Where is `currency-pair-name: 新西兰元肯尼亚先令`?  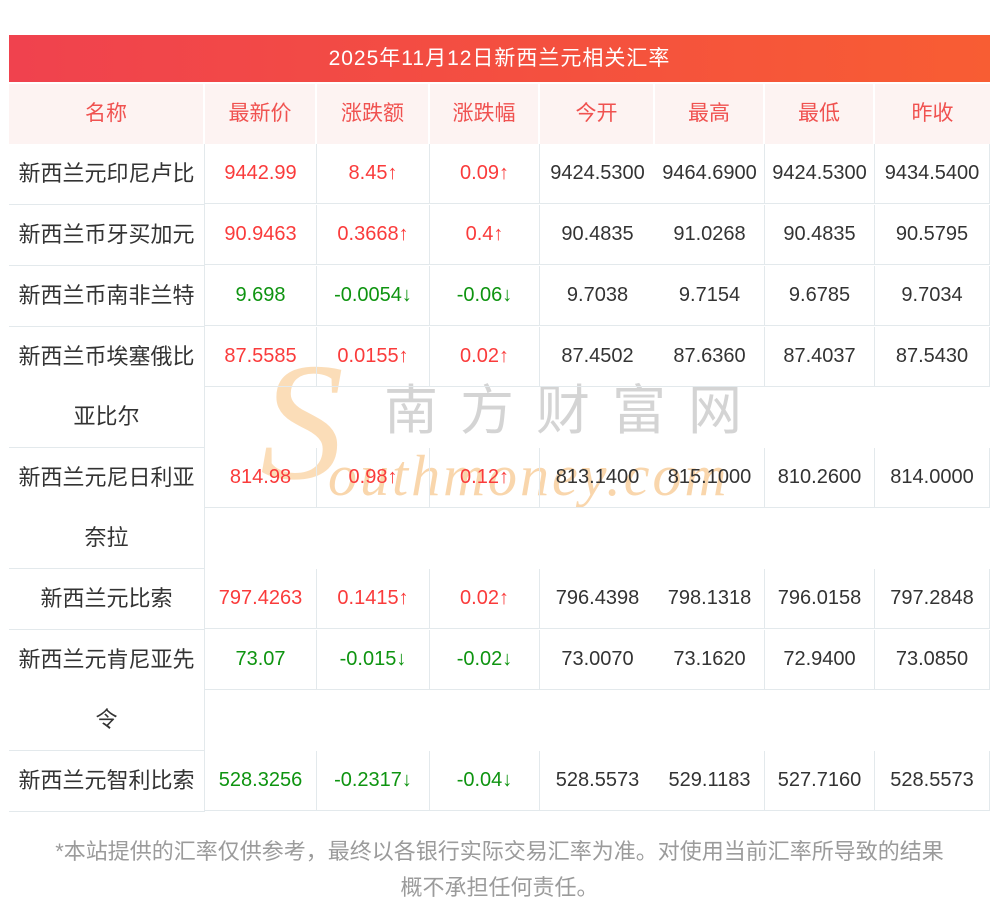 currency-pair-name: 新西兰元肯尼亚先令 is located at coordinates (107, 690).